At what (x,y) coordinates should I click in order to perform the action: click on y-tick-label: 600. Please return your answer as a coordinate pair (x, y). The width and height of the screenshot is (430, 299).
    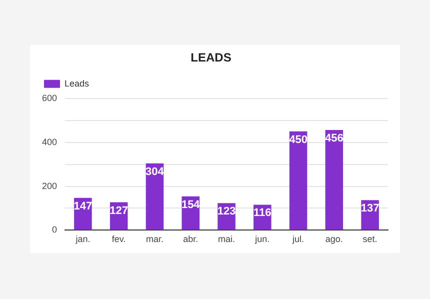
    Looking at the image, I should click on (50, 97).